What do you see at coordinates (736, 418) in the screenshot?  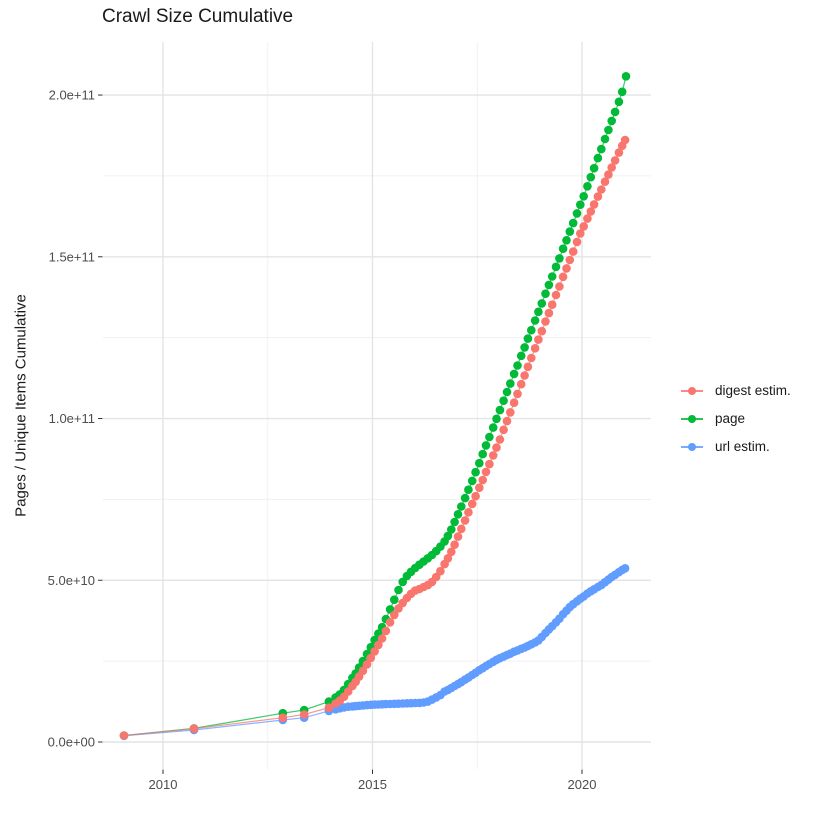 I see `legend-item-page: page` at bounding box center [736, 418].